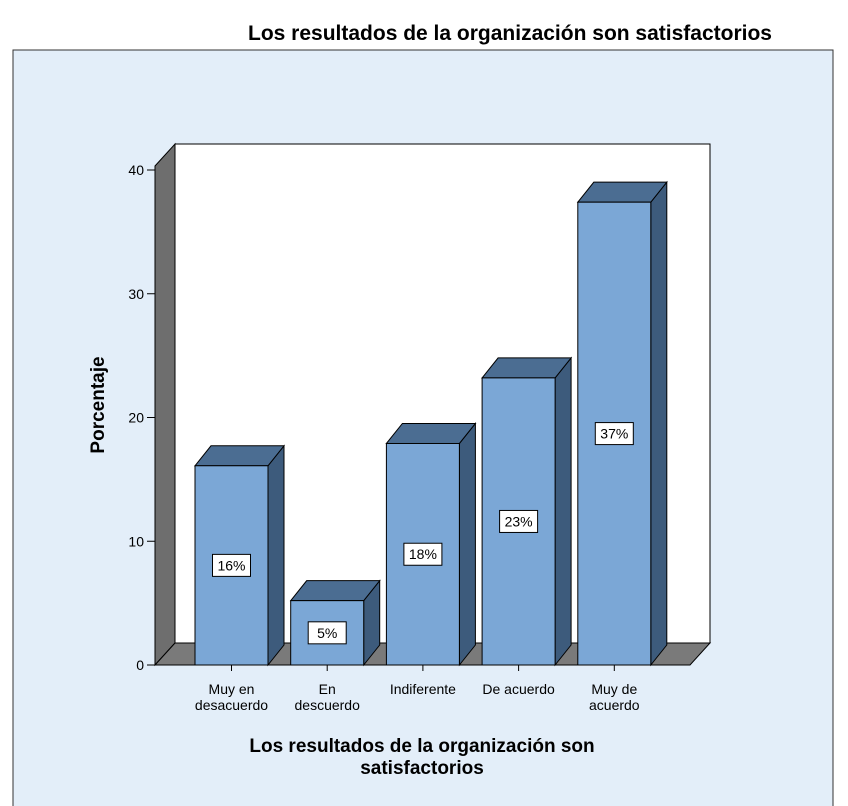 The width and height of the screenshot is (848, 806). I want to click on value-label: 5%, so click(327, 633).